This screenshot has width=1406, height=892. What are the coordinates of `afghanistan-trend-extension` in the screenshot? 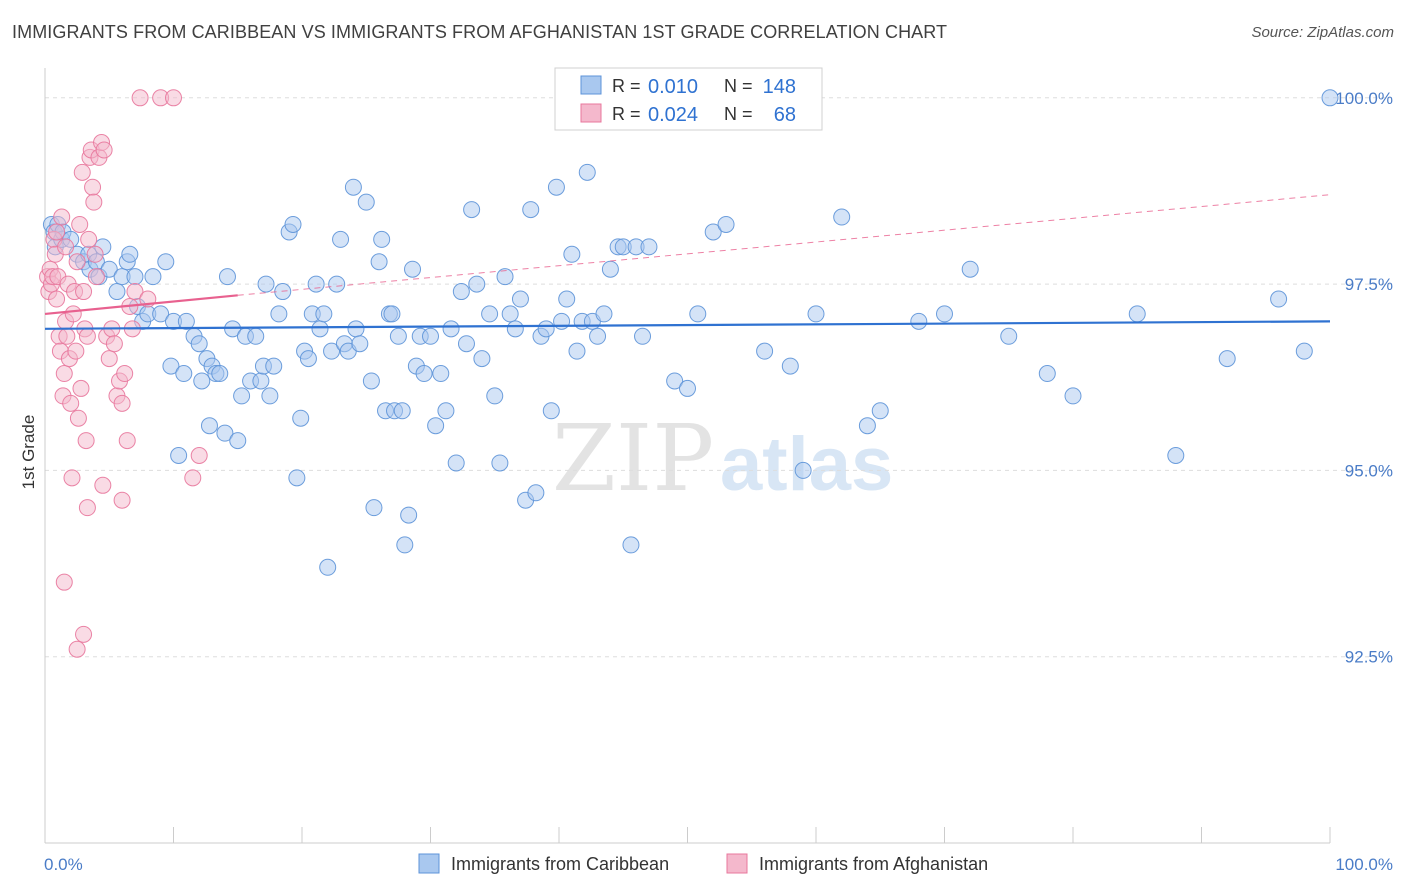 It's located at (784, 245).